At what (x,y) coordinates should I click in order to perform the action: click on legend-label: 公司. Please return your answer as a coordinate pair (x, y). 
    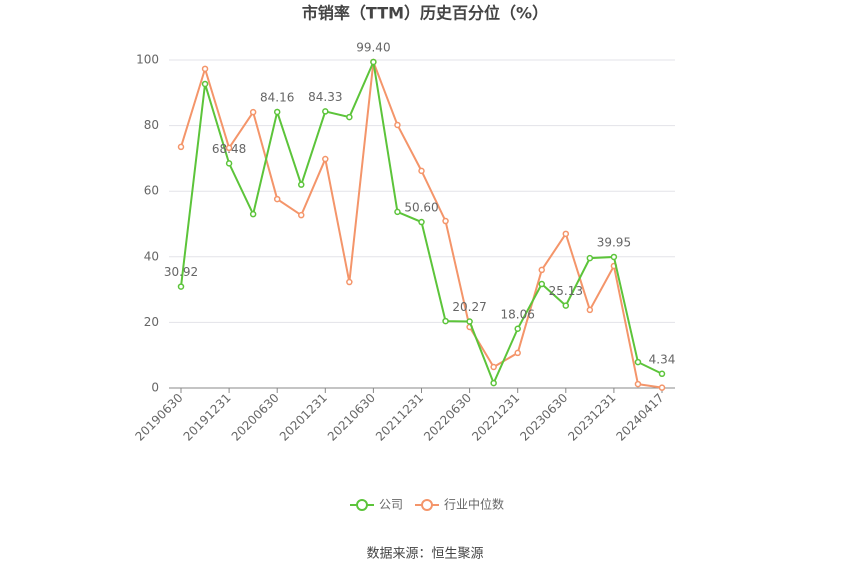
    Looking at the image, I should click on (391, 505).